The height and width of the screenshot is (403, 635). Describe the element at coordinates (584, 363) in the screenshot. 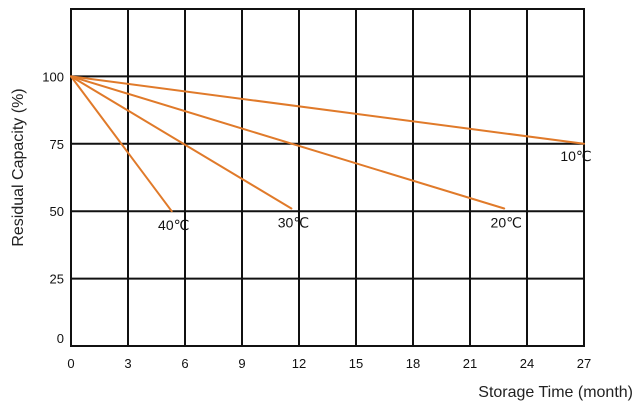

I see `x-tick-label-9: 27` at that location.